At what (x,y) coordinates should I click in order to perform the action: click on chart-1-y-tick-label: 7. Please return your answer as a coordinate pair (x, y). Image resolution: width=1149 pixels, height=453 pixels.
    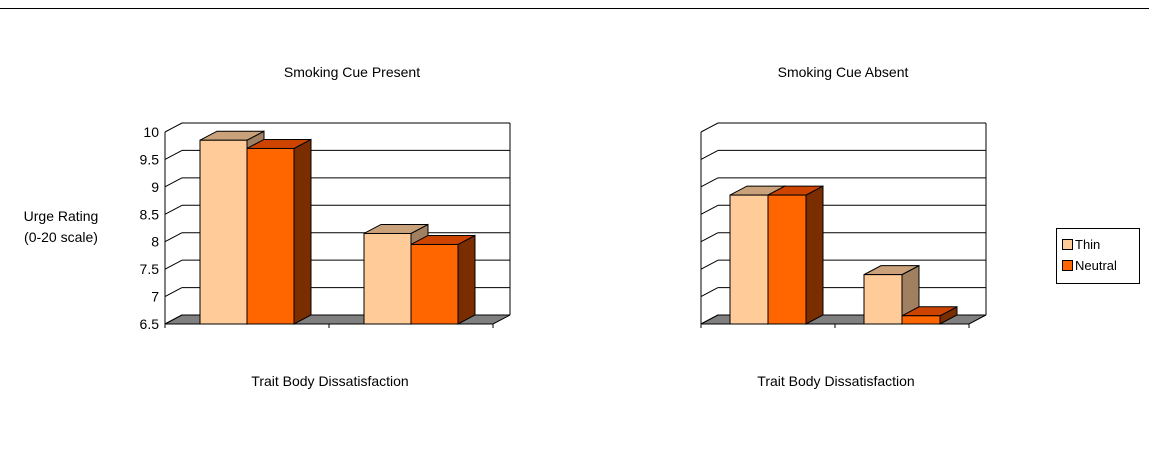
    Looking at the image, I should click on (155, 297).